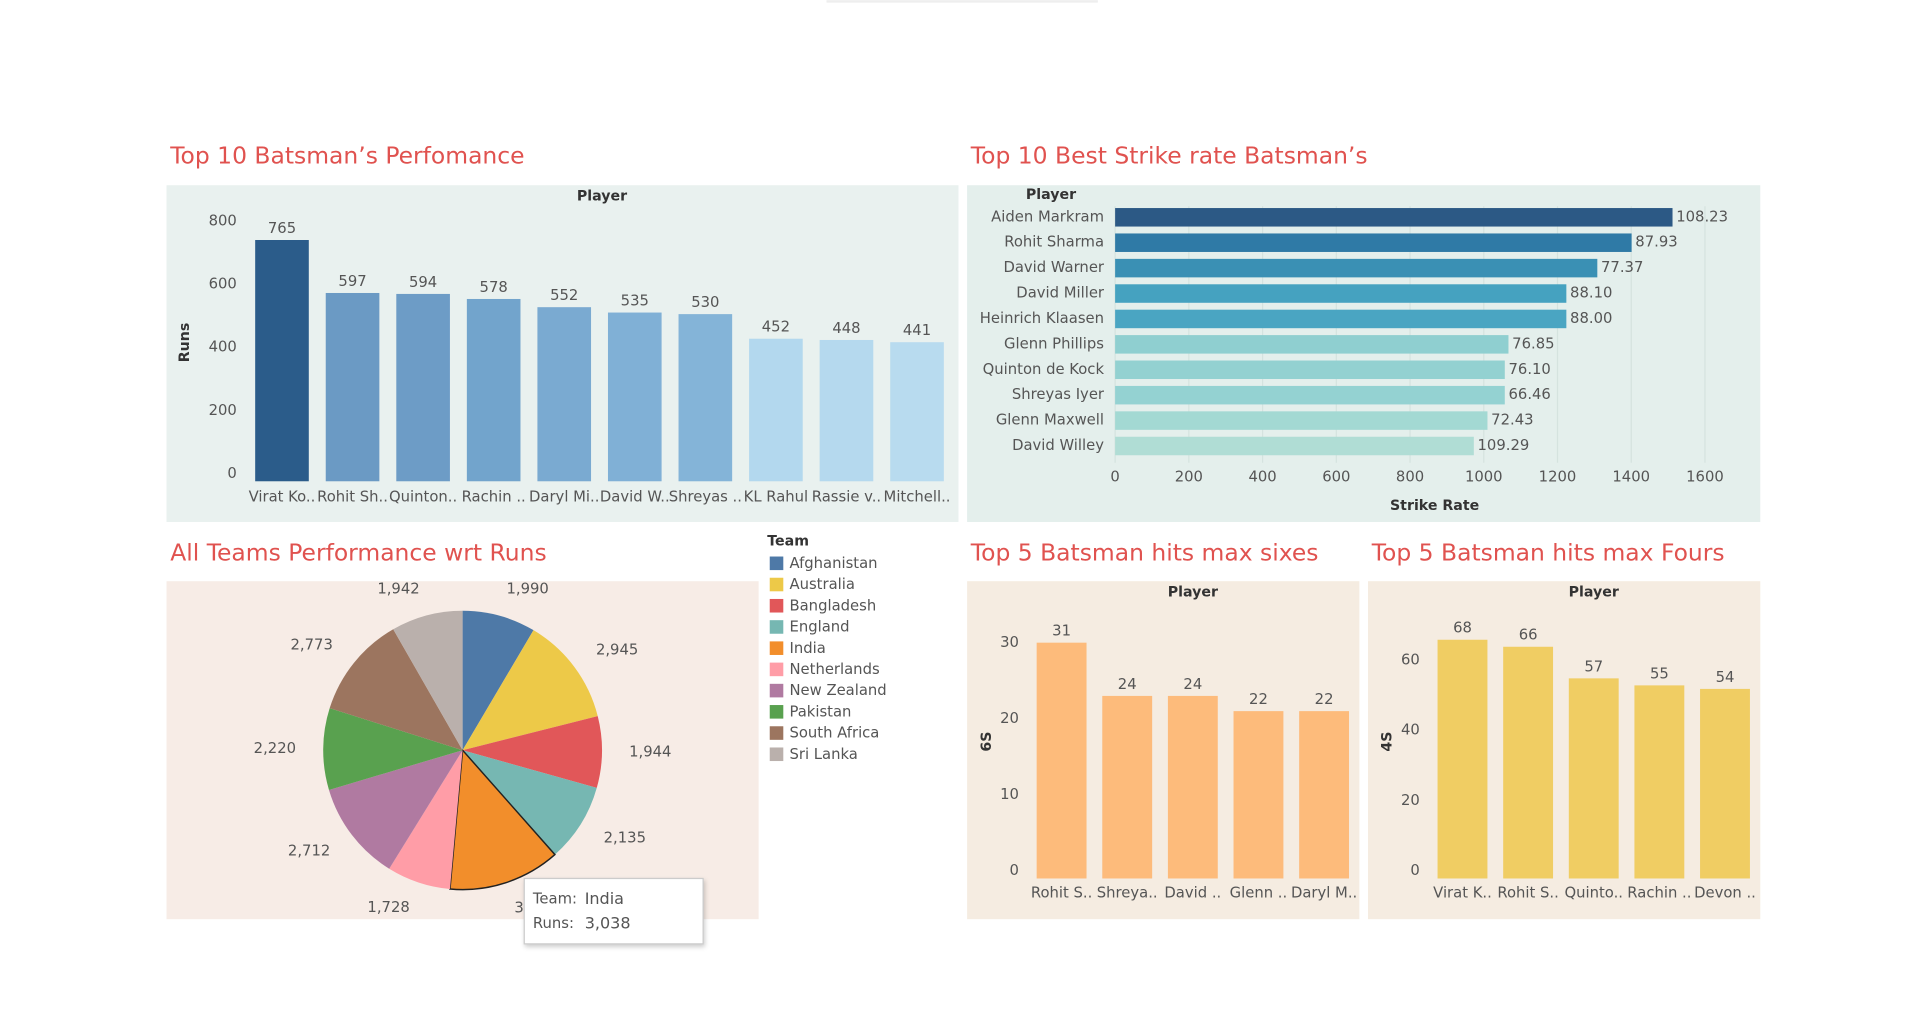  What do you see at coordinates (1656, 242) in the screenshot?
I see `bar-label: 87.93` at bounding box center [1656, 242].